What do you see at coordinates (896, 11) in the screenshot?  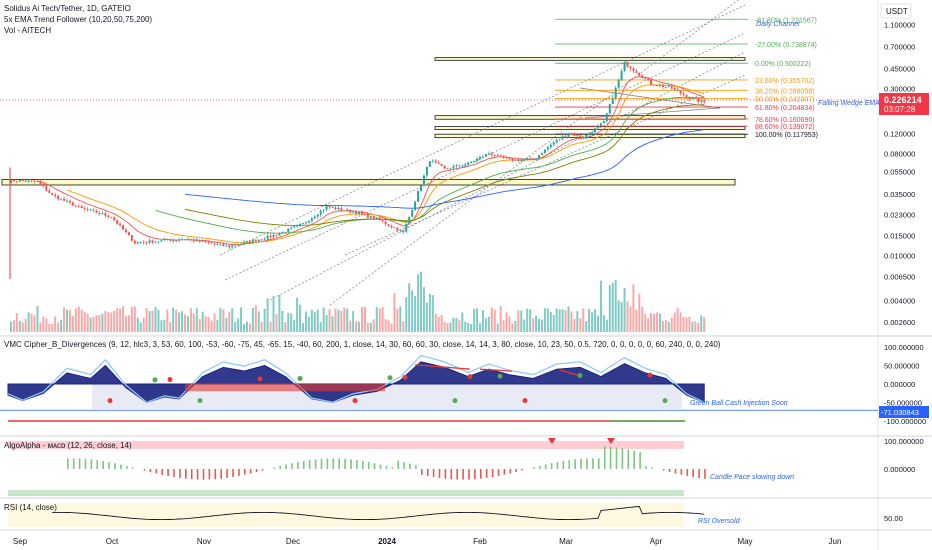 I see `currency-button` at bounding box center [896, 11].